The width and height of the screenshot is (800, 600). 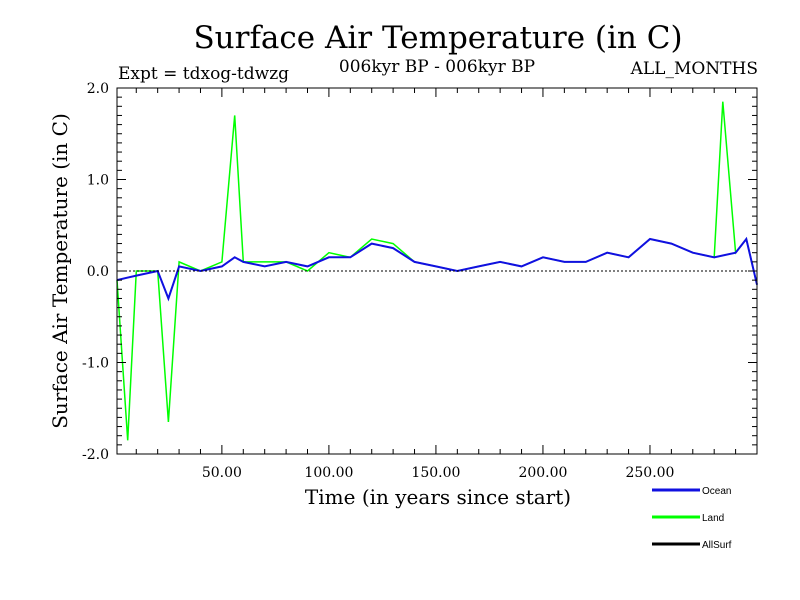 What do you see at coordinates (98, 272) in the screenshot?
I see `y-tick-label: 0.0` at bounding box center [98, 272].